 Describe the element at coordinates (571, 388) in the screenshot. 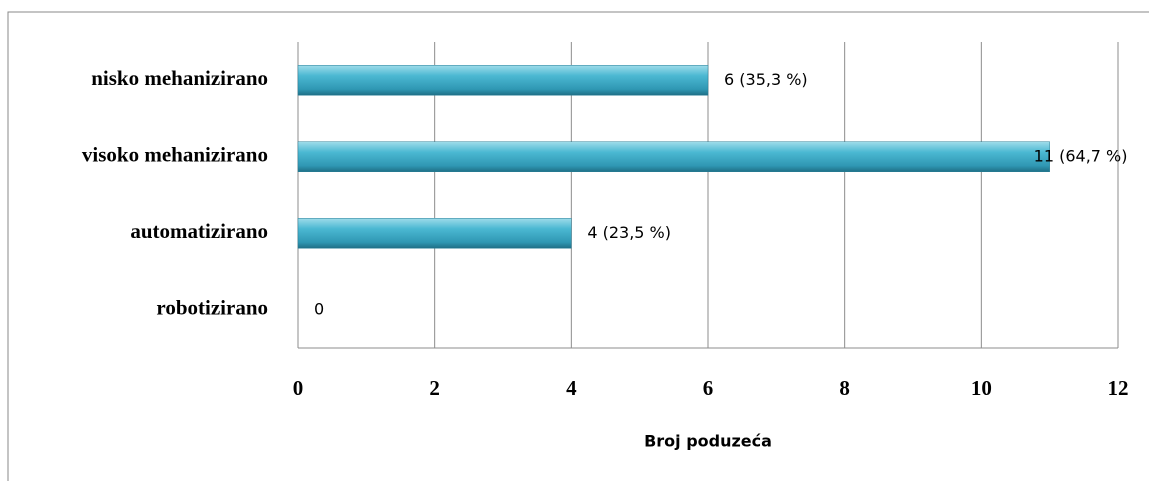

I see `x-tick-label: 4` at that location.